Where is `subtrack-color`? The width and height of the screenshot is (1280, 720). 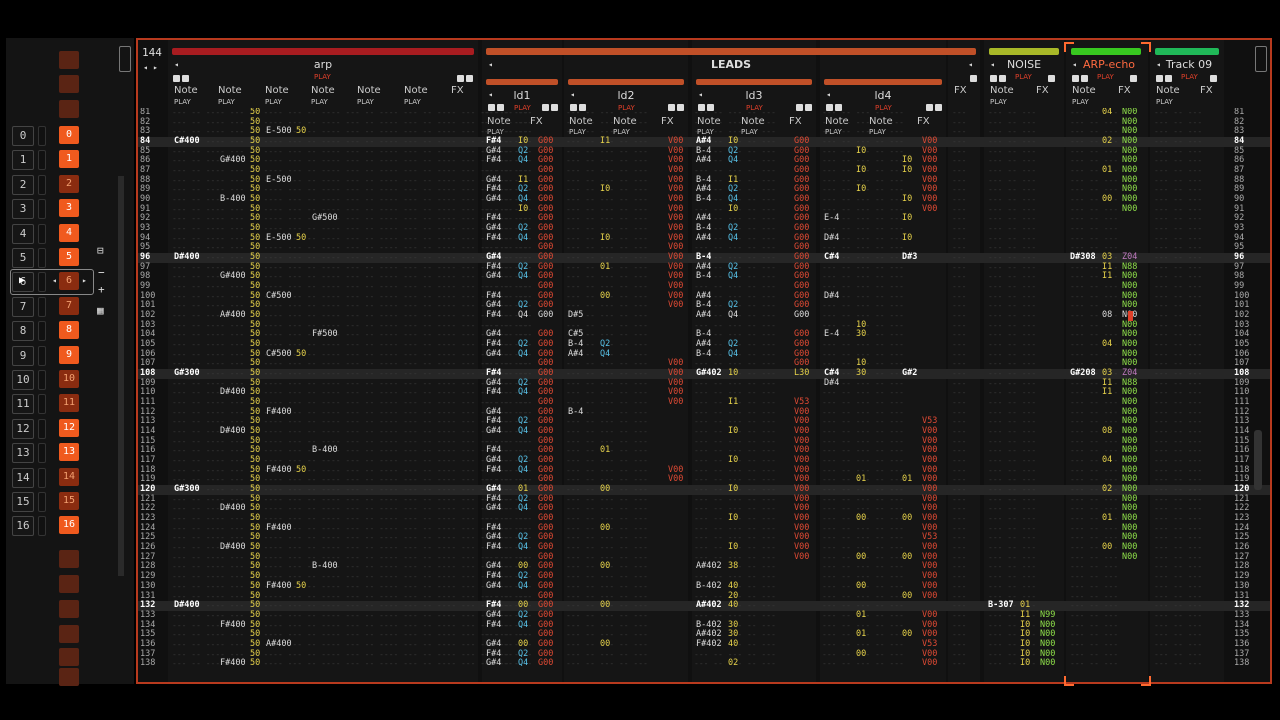
subtrack-color is located at coordinates (754, 82).